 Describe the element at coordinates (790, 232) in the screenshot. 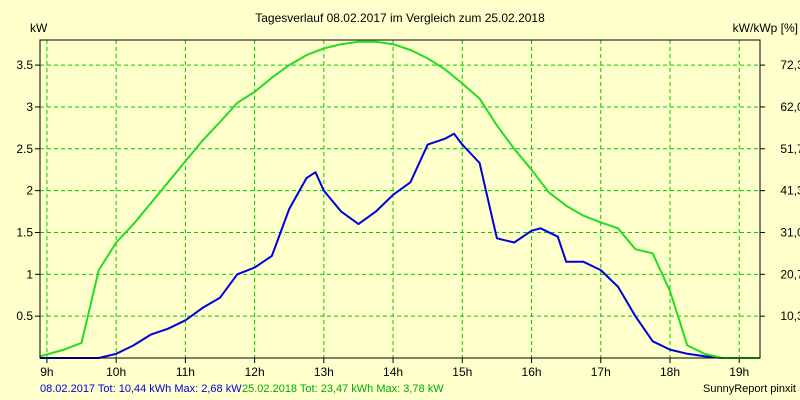

I see `y-tick-label-right: 31,0` at that location.